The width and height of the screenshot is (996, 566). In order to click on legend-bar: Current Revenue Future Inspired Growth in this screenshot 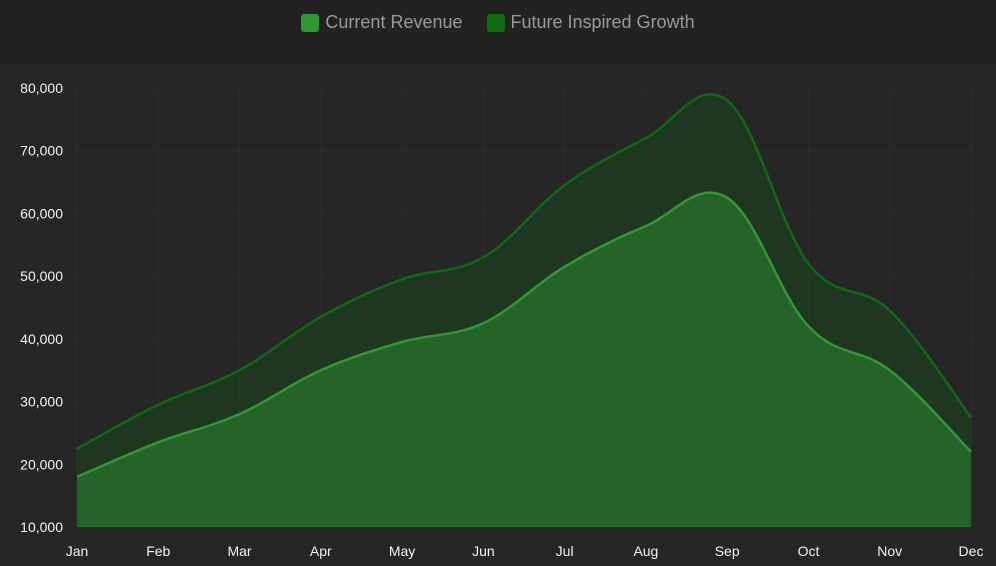, I will do `click(498, 32)`.